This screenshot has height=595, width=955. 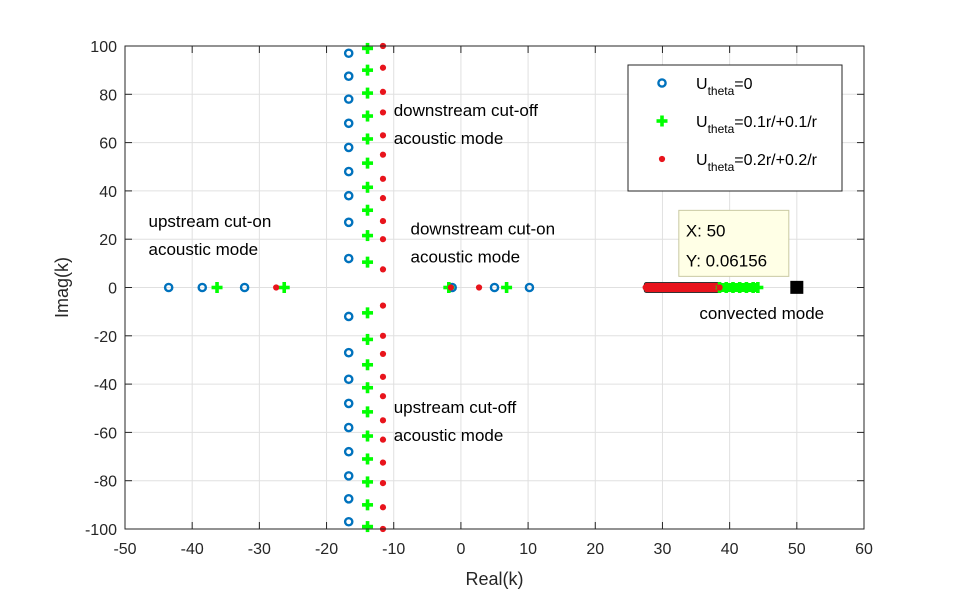 I want to click on y-tick-label: 20, so click(x=108, y=240).